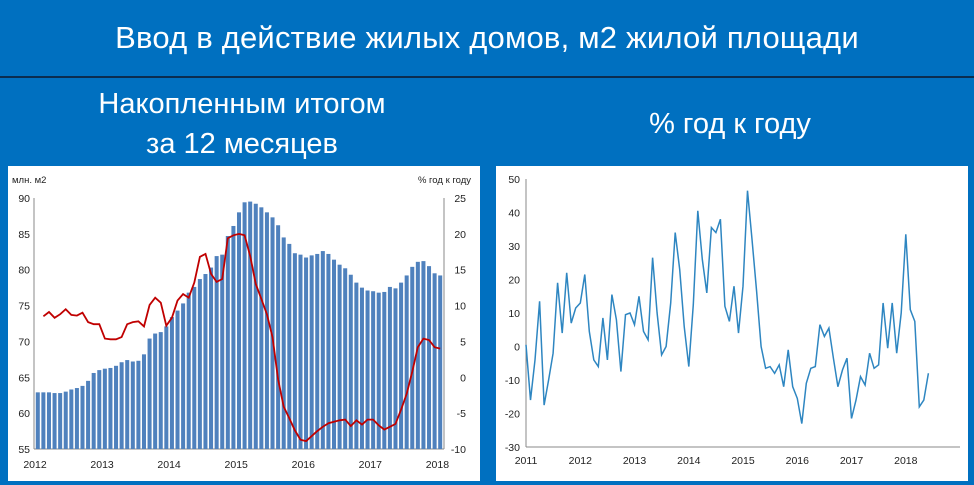  I want to click on y-tick-label: 90, so click(24, 199).